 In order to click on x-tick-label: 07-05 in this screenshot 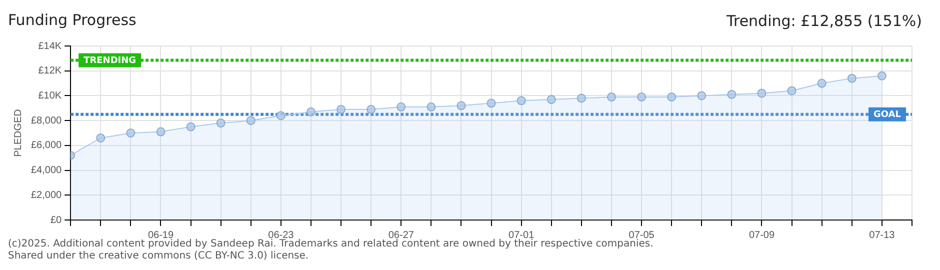, I will do `click(641, 235)`.